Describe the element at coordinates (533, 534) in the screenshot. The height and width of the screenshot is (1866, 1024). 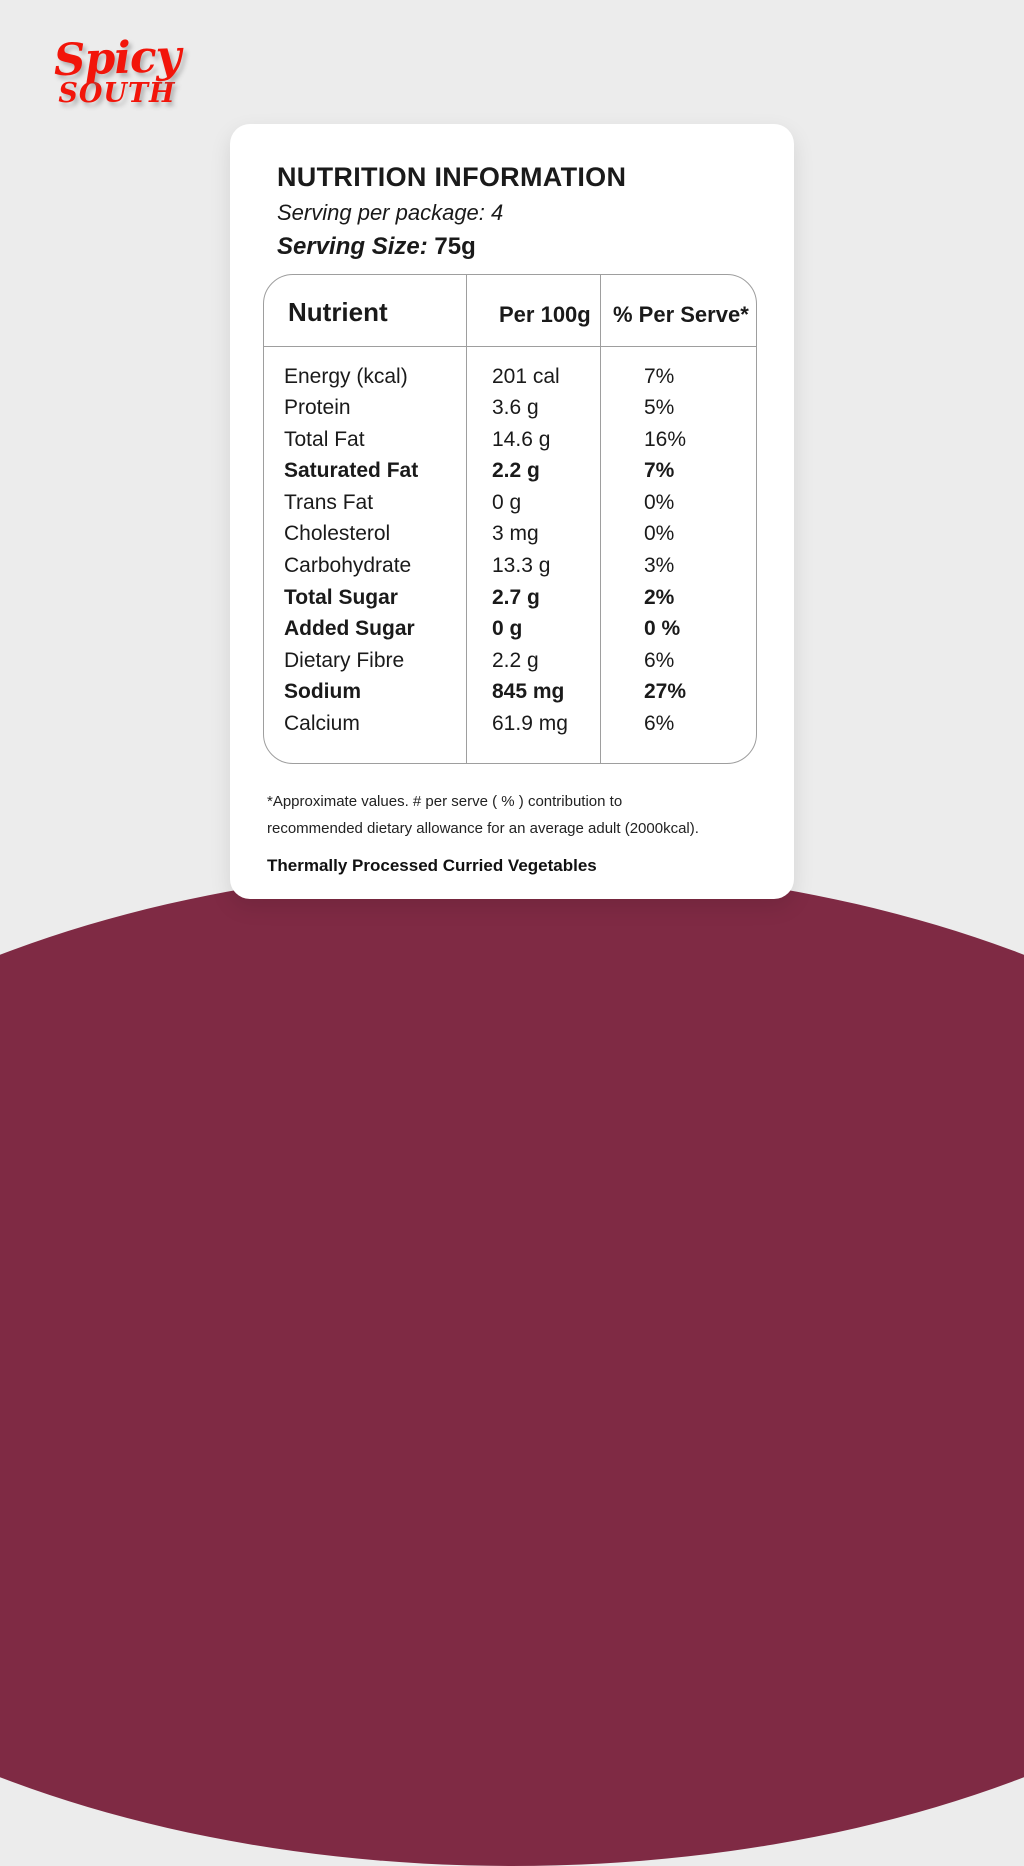
I see `per-100g-value: 3 mg` at that location.